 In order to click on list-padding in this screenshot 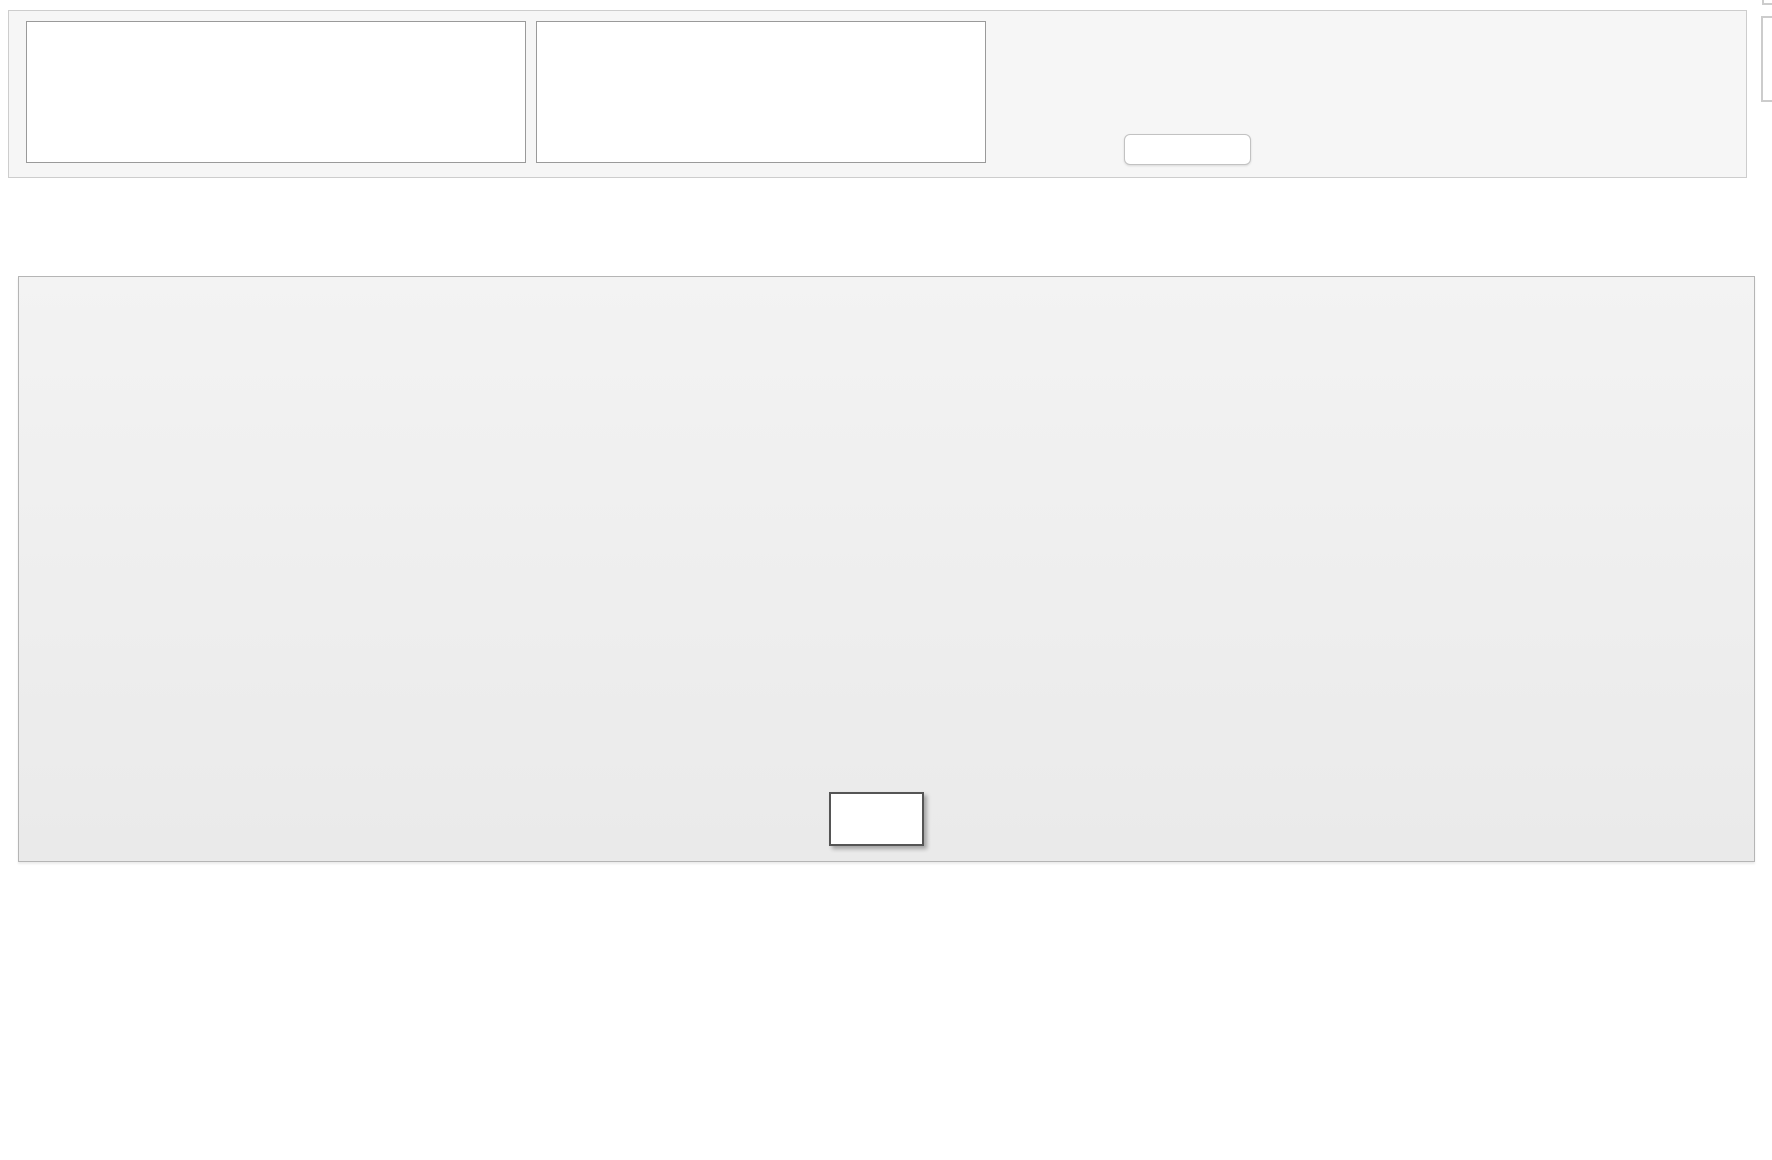, I will do `click(276, 23)`.